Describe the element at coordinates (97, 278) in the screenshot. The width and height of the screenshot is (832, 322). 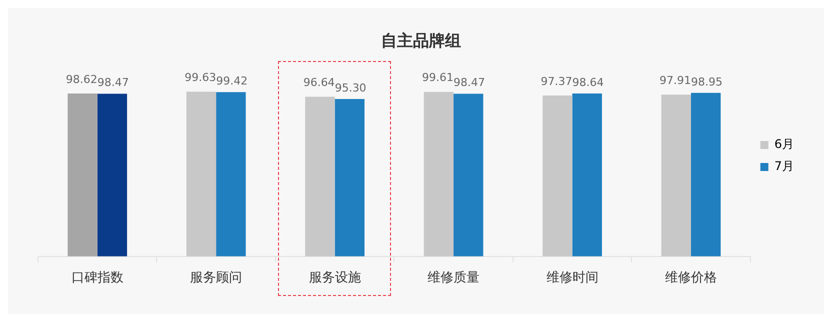
I see `x-tick-label: 口碑指数` at that location.